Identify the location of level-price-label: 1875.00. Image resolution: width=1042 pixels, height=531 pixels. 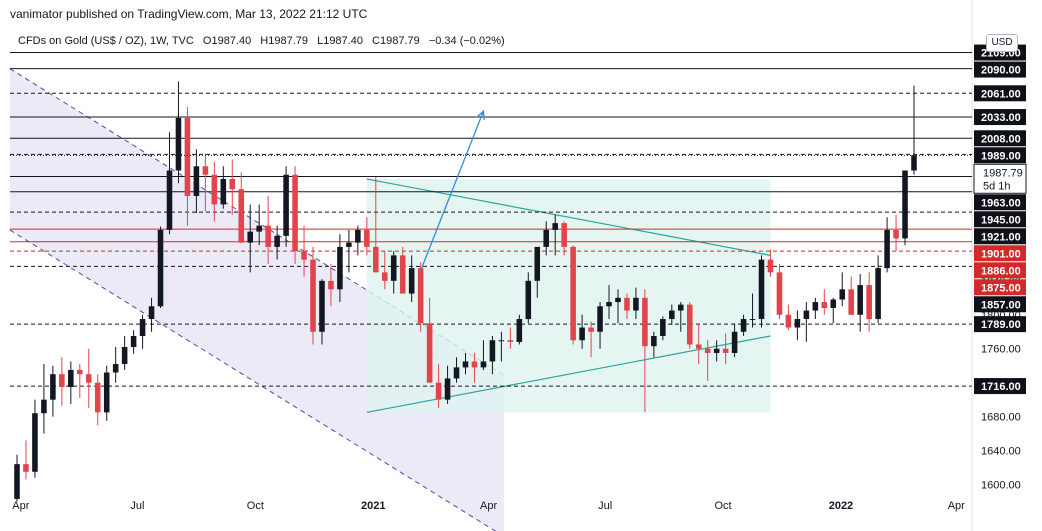
(1001, 288).